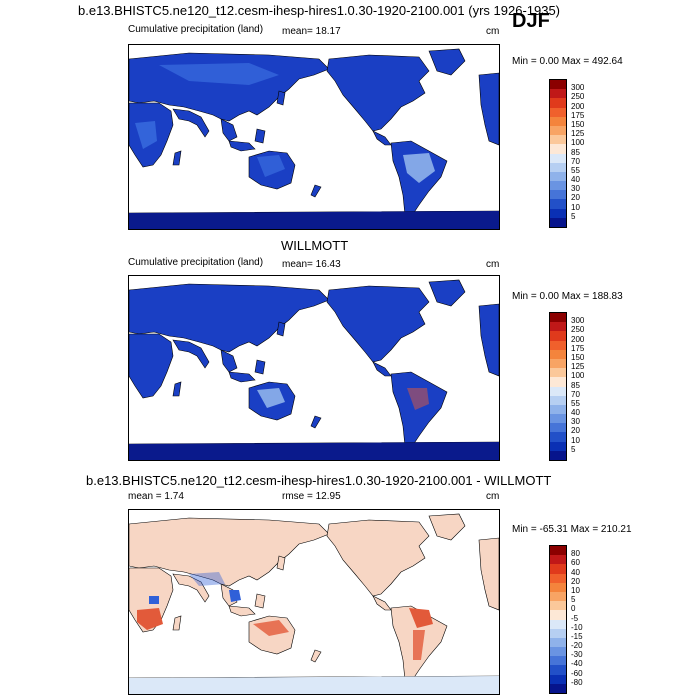 The width and height of the screenshot is (700, 700). Describe the element at coordinates (558, 619) in the screenshot. I see `panel3-colorbar` at that location.